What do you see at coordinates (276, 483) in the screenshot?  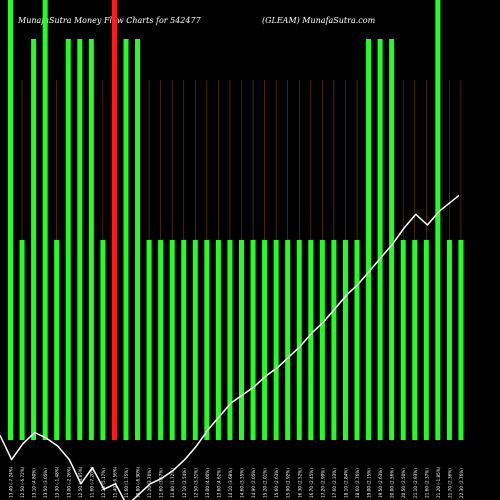 I see `x-tick-label: 15.60 (2.63%)` at bounding box center [276, 483].